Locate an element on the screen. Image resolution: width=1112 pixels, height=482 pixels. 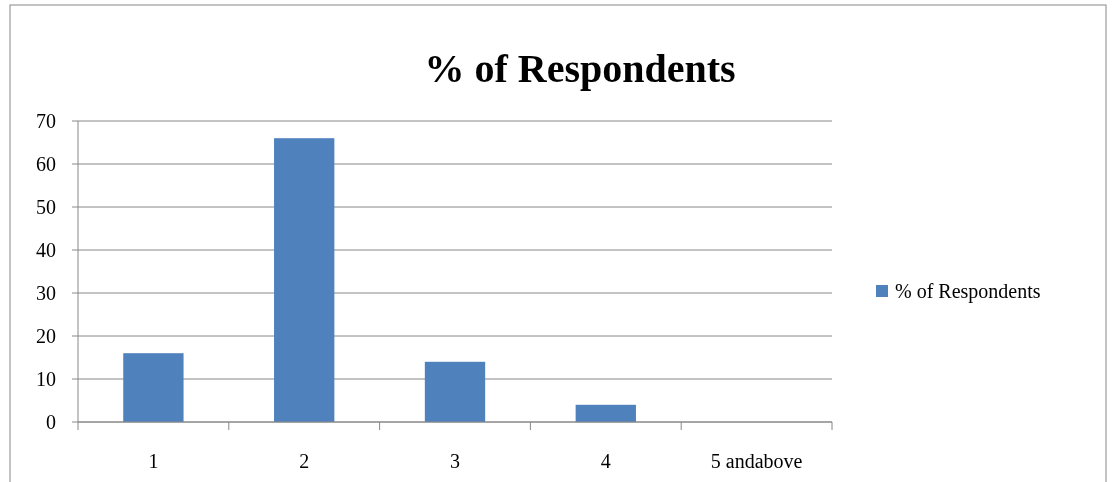
legend-label: % of Respondents is located at coordinates (968, 291).